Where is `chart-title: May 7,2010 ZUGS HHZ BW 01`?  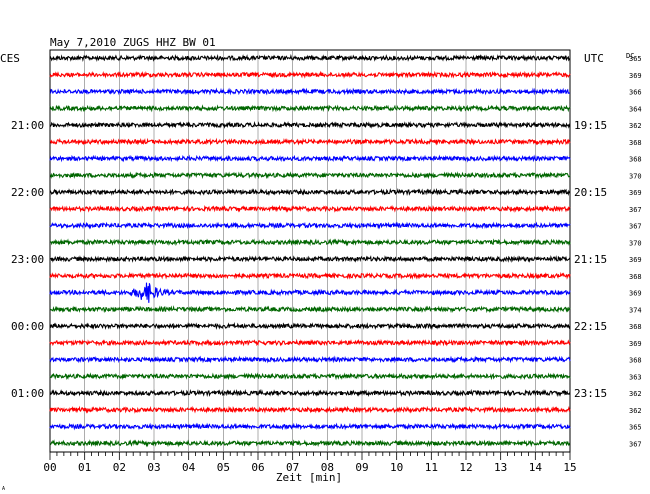 chart-title: May 7,2010 ZUGS HHZ BW 01 is located at coordinates (133, 42).